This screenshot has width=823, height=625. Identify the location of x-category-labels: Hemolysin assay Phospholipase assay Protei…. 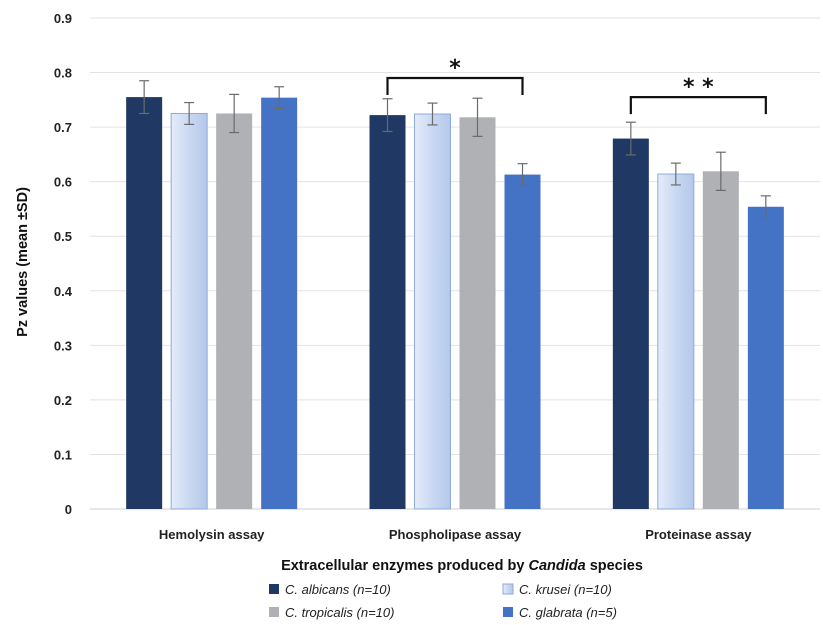
(455, 534).